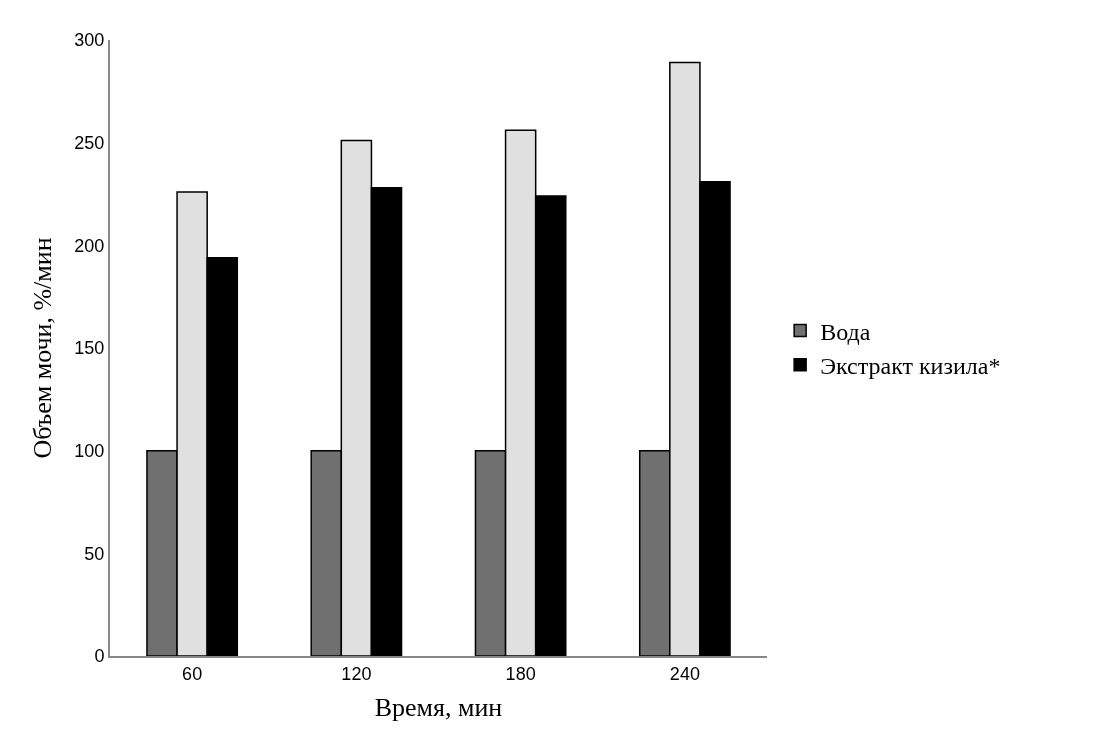  What do you see at coordinates (94, 553) in the screenshot?
I see `y-tick-label: 50` at bounding box center [94, 553].